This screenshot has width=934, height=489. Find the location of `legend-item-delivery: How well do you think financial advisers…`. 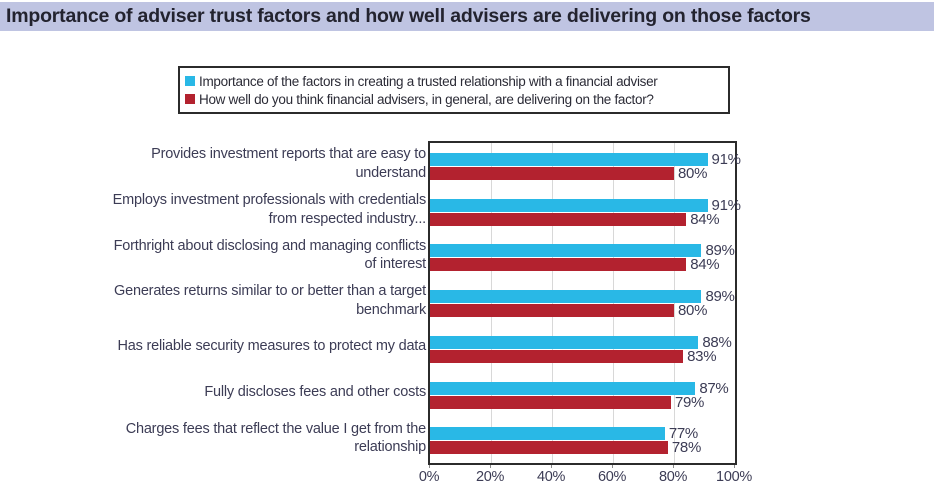

legend-item-delivery: How well do you think financial advisers… is located at coordinates (456, 99).